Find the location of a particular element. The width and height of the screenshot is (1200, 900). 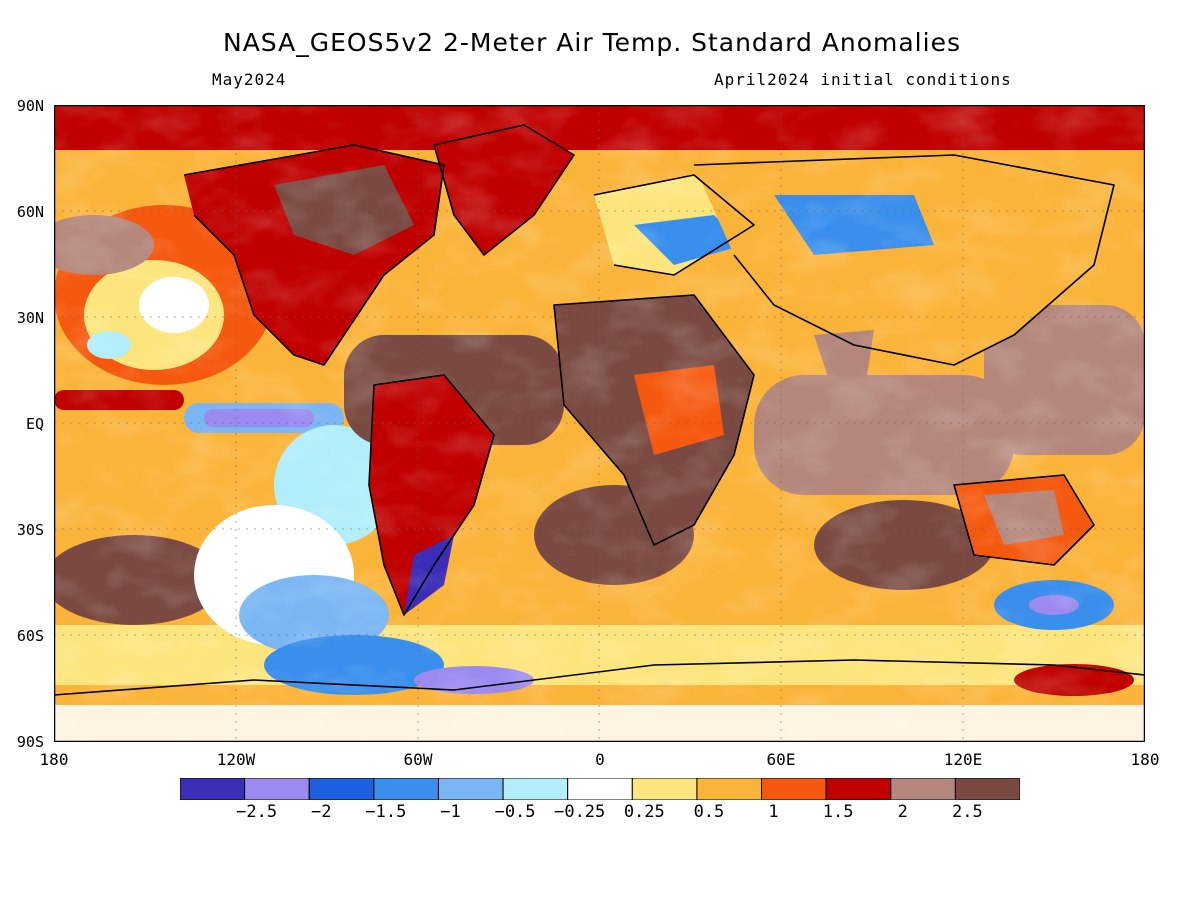

legend-label-10: 2 is located at coordinates (902, 812).